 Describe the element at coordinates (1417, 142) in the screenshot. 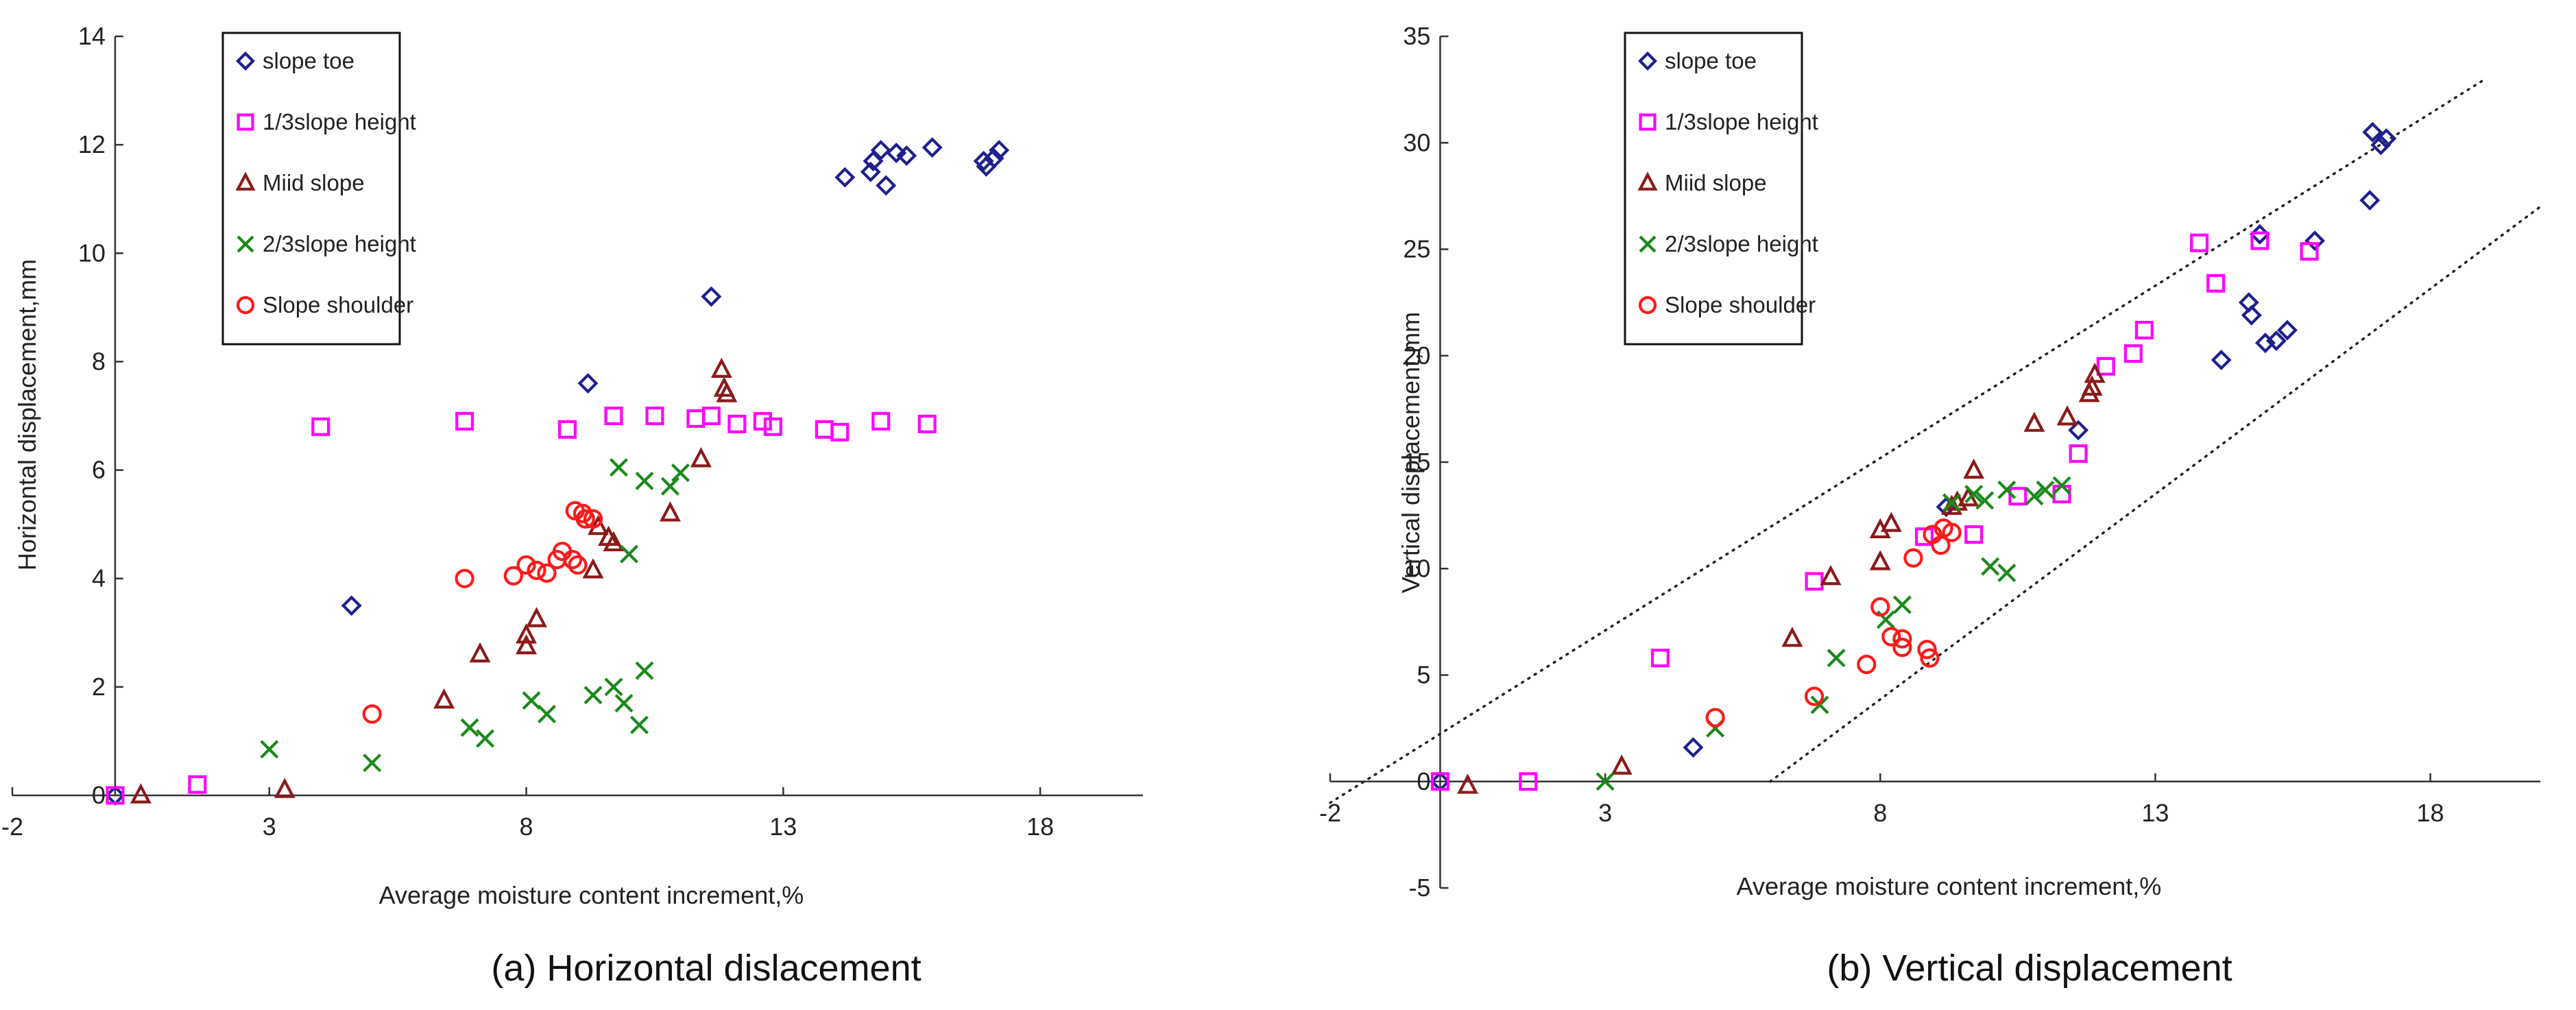

I see `y-tick-label: 30` at that location.